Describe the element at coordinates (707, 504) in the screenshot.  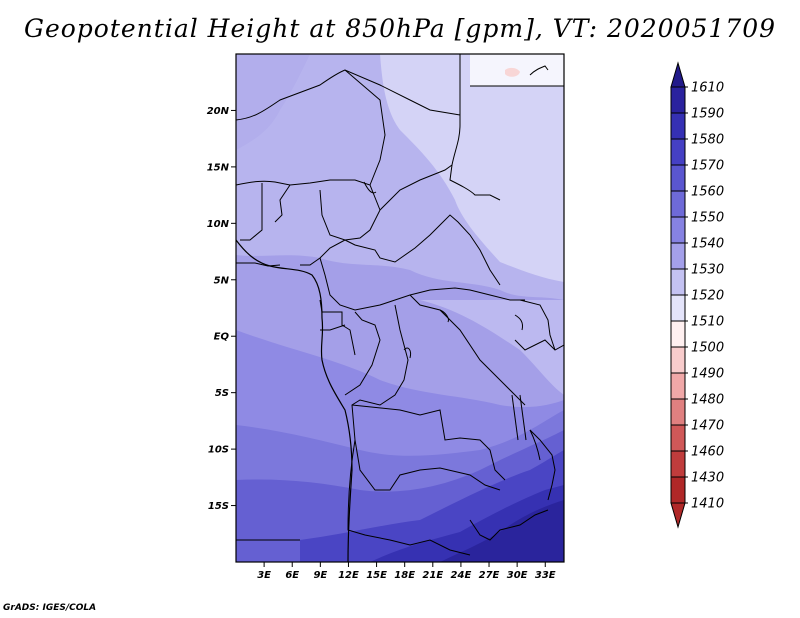
I see `colorbar-label: 1410` at that location.